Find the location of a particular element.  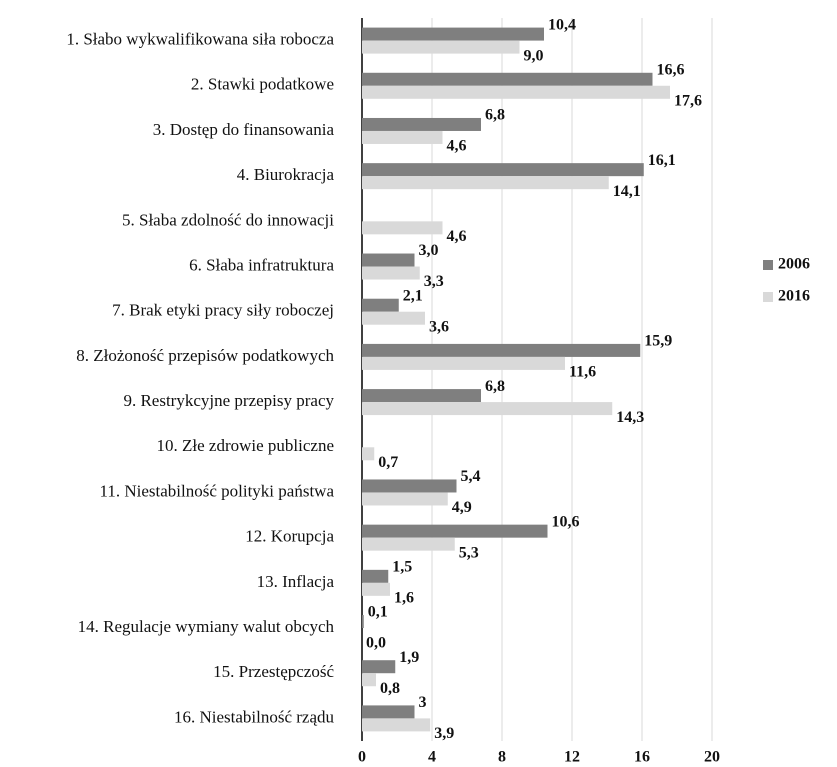

value-label: 10,4 is located at coordinates (562, 24).